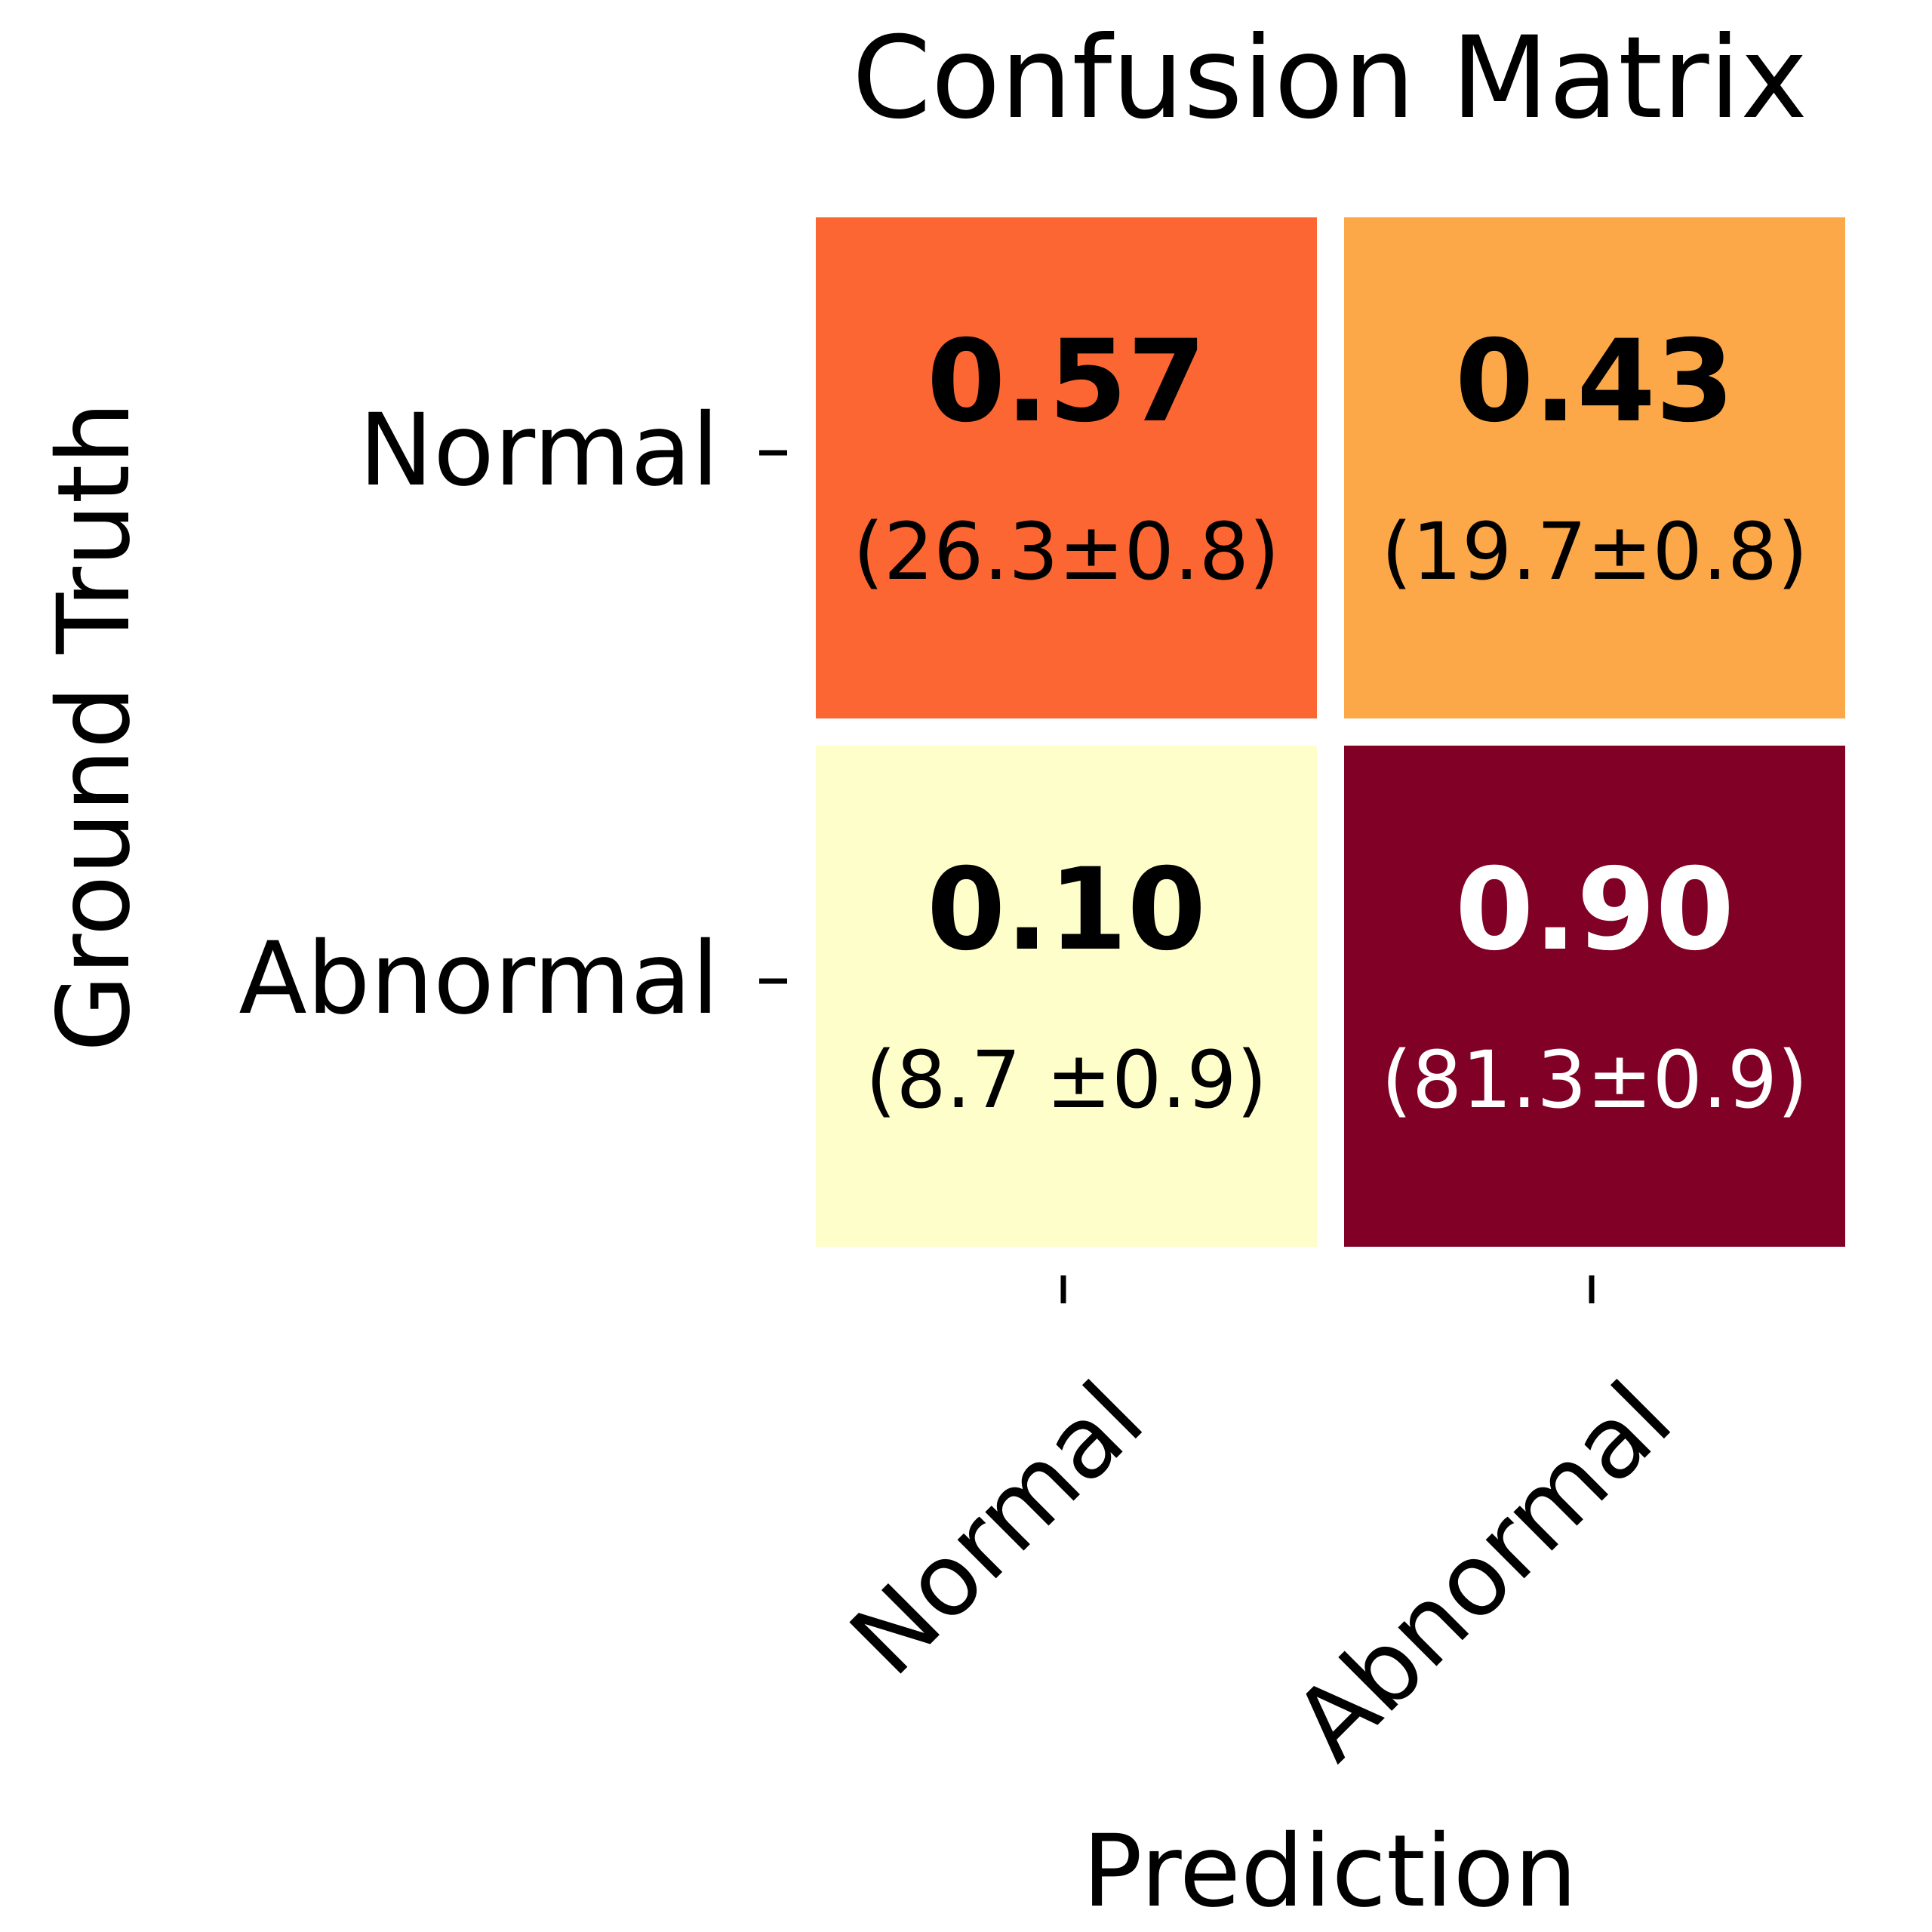 The height and width of the screenshot is (1932, 1932). Describe the element at coordinates (1066, 1080) in the screenshot. I see `cell-count-label: (8.7 ±0.9)` at that location.